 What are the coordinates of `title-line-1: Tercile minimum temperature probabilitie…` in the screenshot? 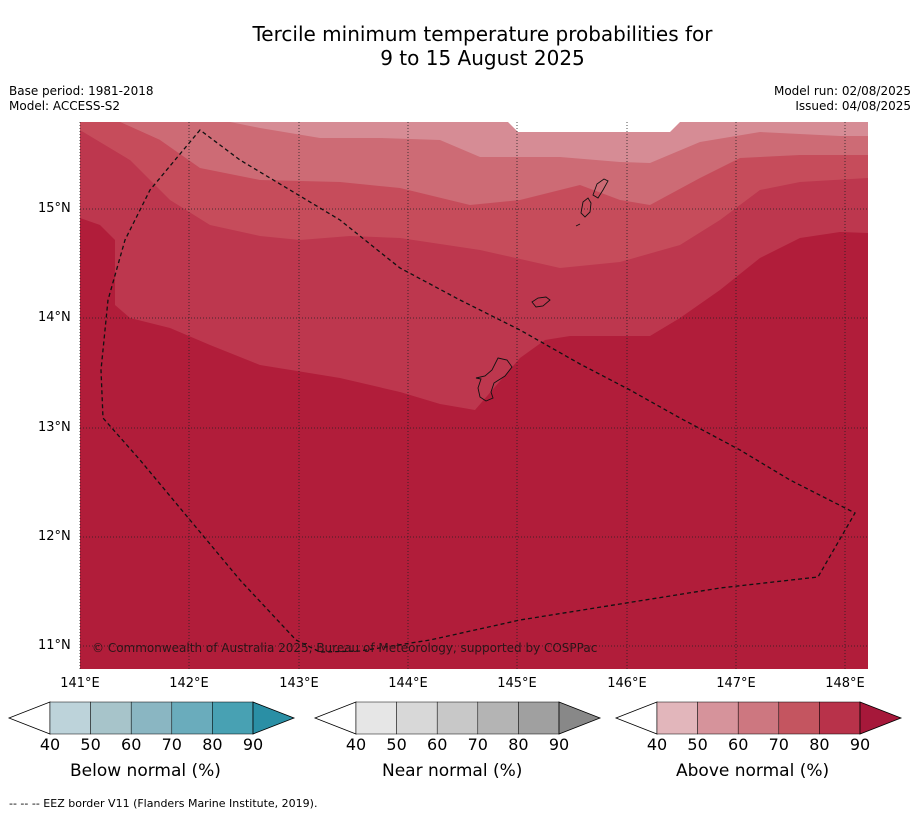 It's located at (482, 34).